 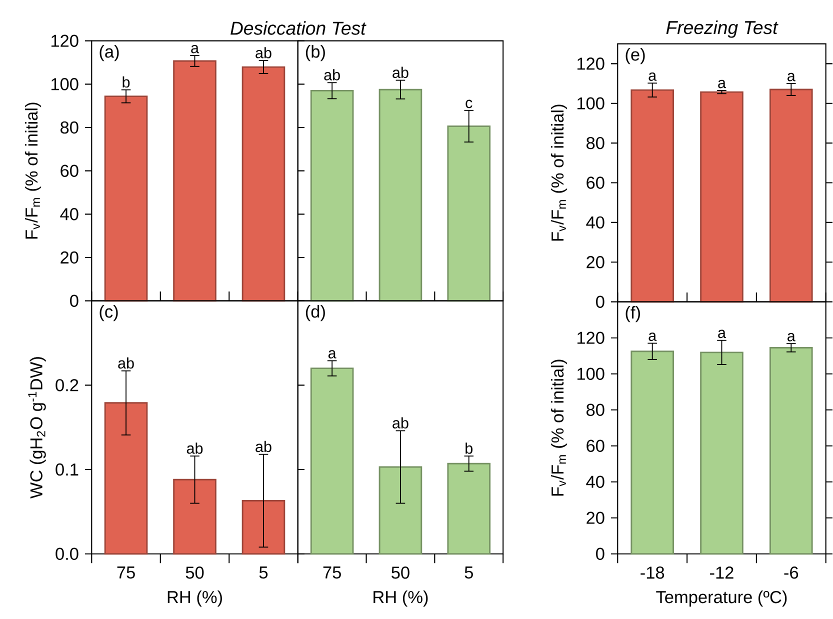 What do you see at coordinates (633, 314) in the screenshot?
I see `annotation: (f)` at bounding box center [633, 314].